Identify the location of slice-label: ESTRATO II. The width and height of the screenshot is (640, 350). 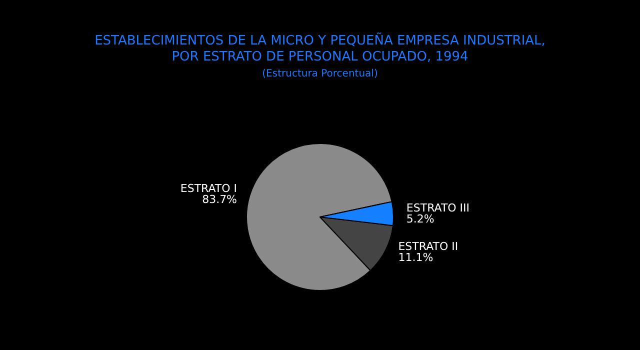
(428, 246).